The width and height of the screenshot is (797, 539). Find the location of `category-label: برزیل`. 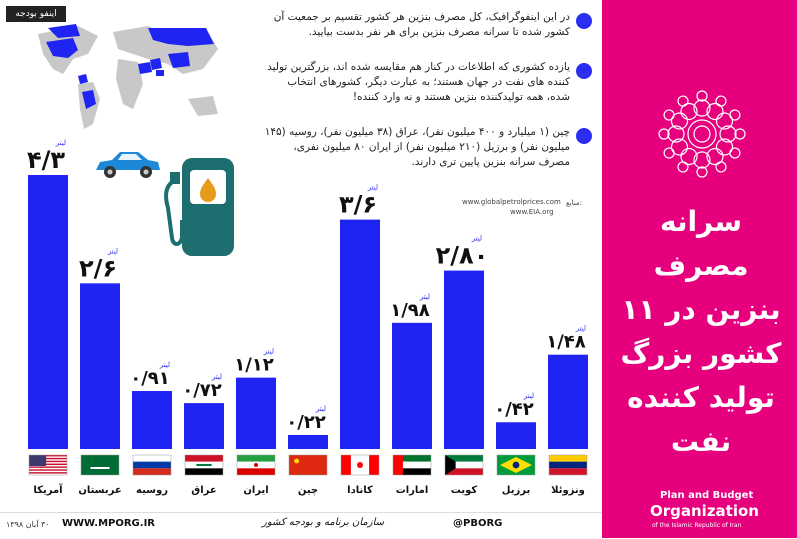

category-label: برزیل is located at coordinates (516, 490).